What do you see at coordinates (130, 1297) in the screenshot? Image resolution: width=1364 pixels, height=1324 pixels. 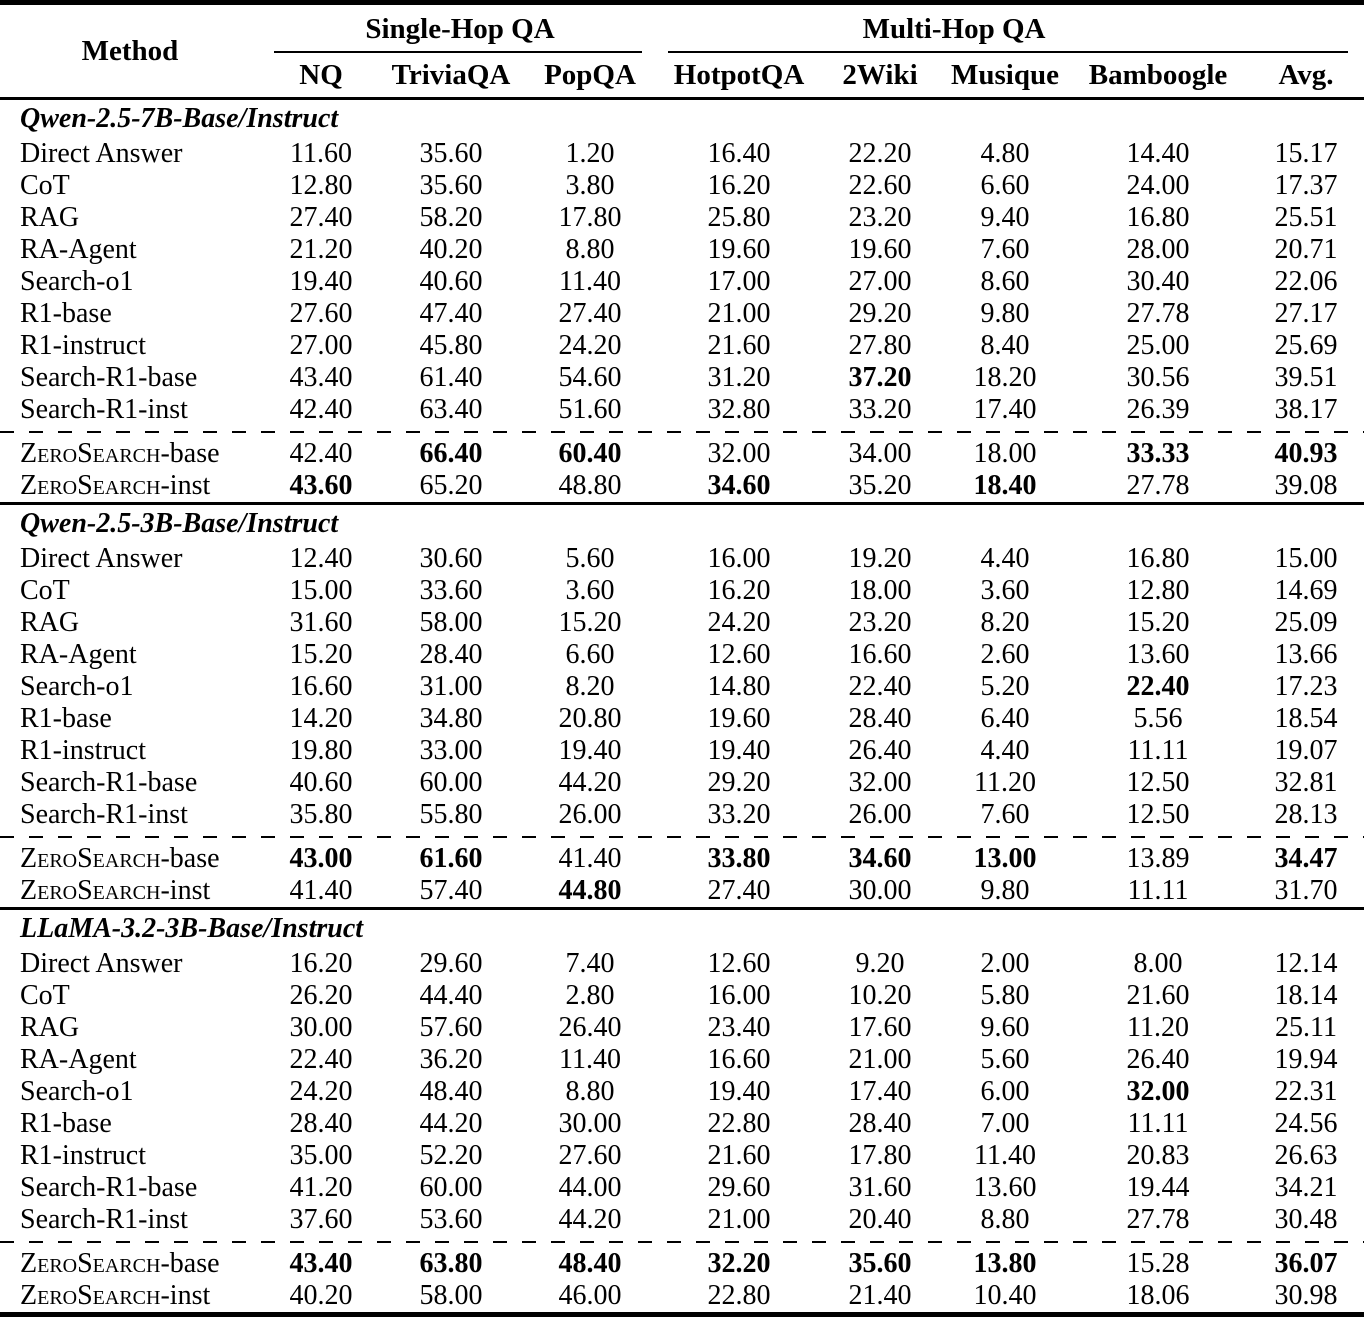 I see `method-cell: ZeroSearch-inst` at bounding box center [130, 1297].